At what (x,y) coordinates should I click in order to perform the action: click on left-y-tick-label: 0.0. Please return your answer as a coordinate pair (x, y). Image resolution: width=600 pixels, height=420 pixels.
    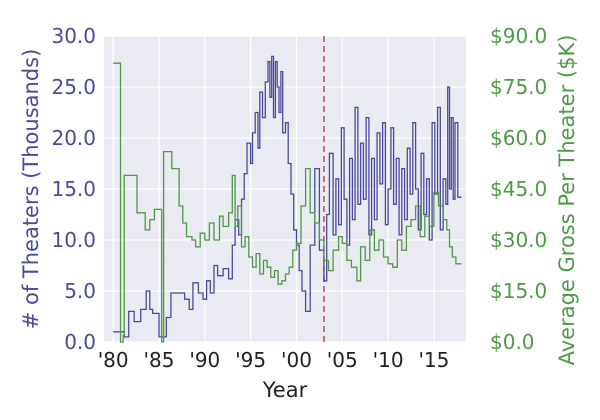
    Looking at the image, I should click on (80, 342).